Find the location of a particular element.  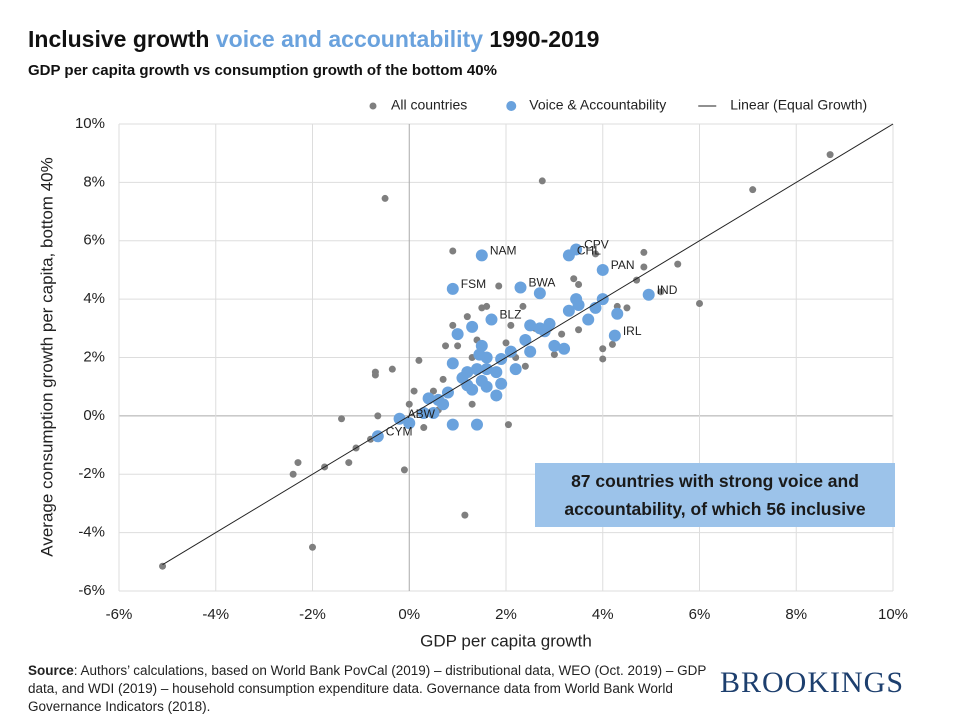

y-tick-label: -6% is located at coordinates (91, 590).